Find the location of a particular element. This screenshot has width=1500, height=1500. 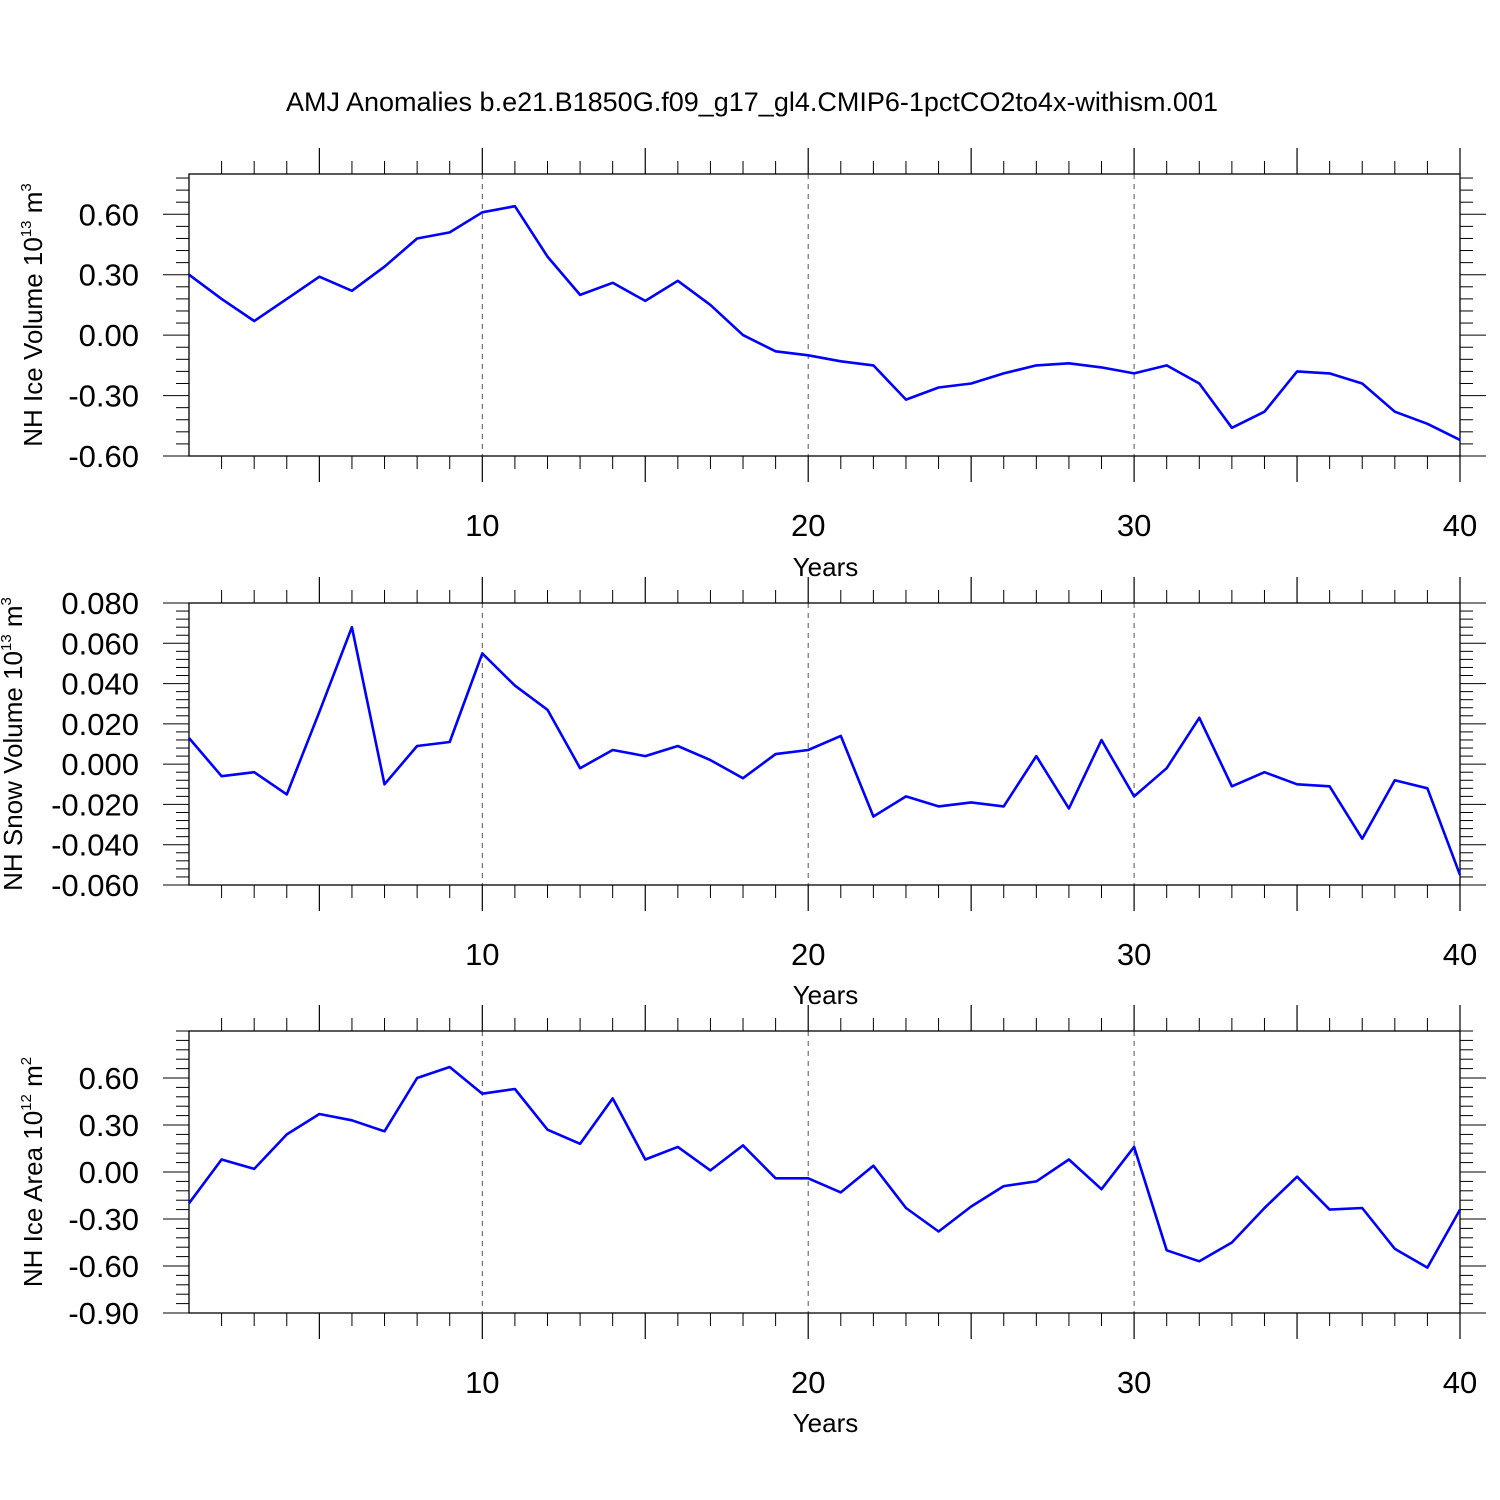

y-axis-label-superscript: 12 is located at coordinates (26, 1102).